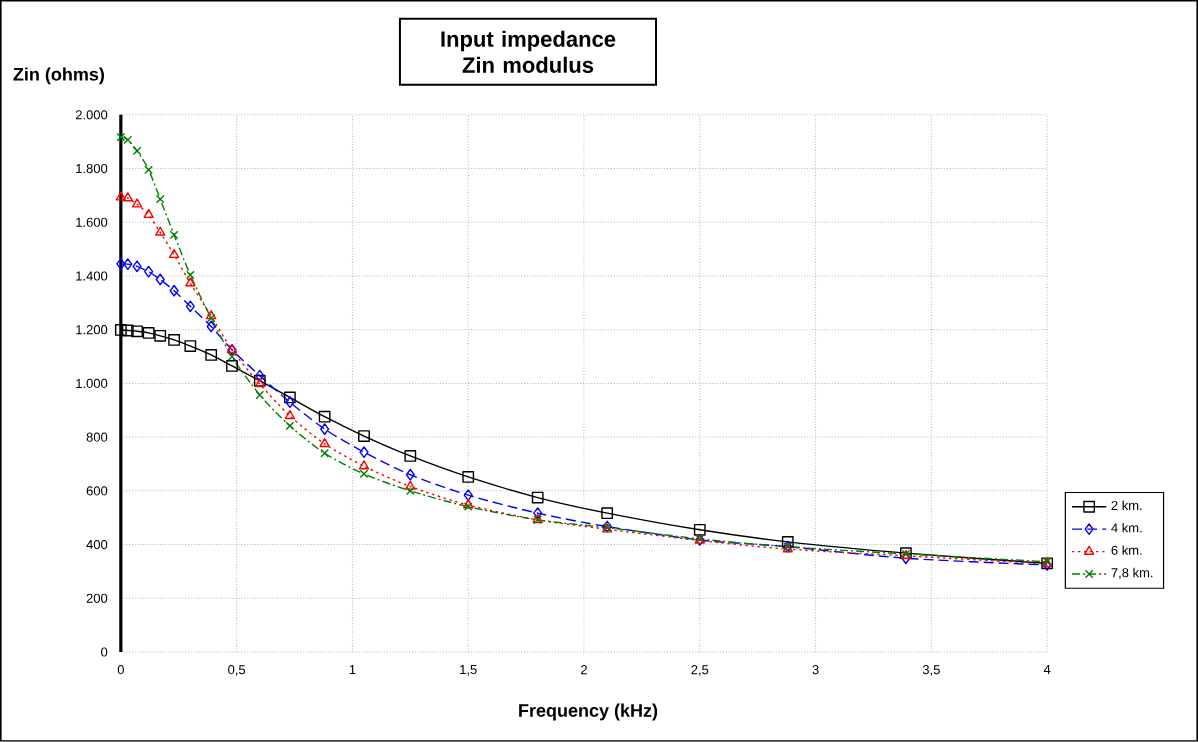 The height and width of the screenshot is (742, 1198). Describe the element at coordinates (97, 437) in the screenshot. I see `y-tick-label: 800` at that location.